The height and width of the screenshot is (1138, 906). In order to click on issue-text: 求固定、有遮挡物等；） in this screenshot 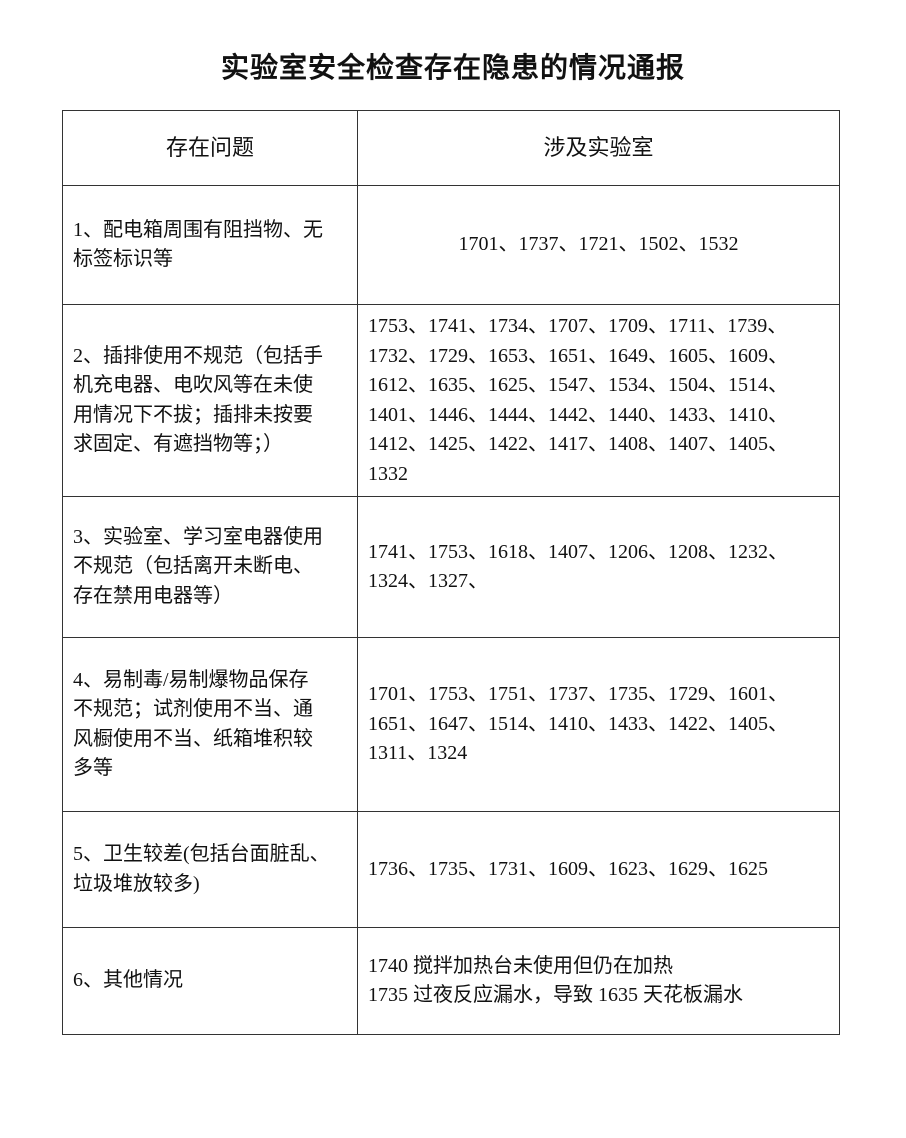, I will do `click(178, 444)`.